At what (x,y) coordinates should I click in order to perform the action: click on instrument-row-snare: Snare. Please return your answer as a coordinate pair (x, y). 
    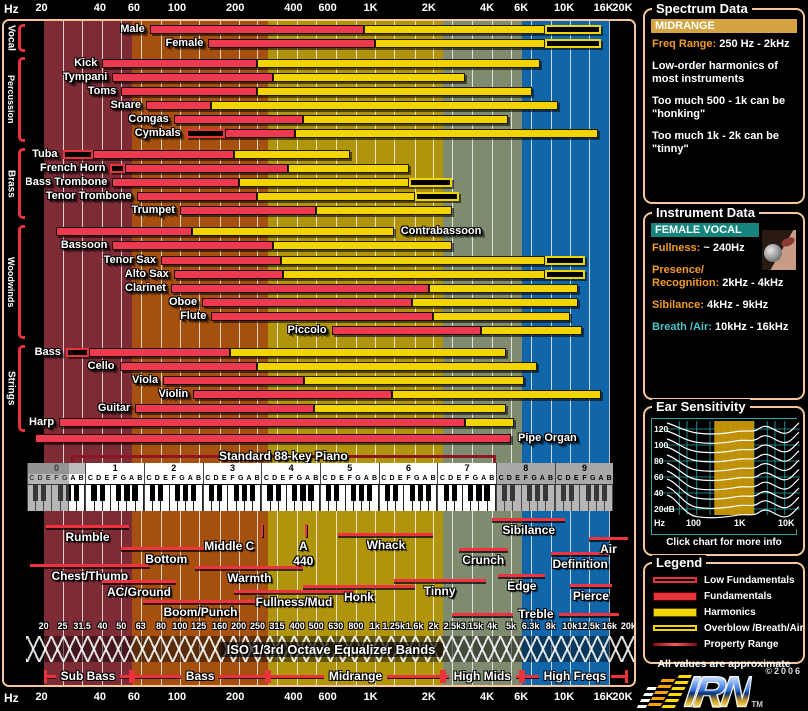
    Looking at the image, I should click on (330, 105).